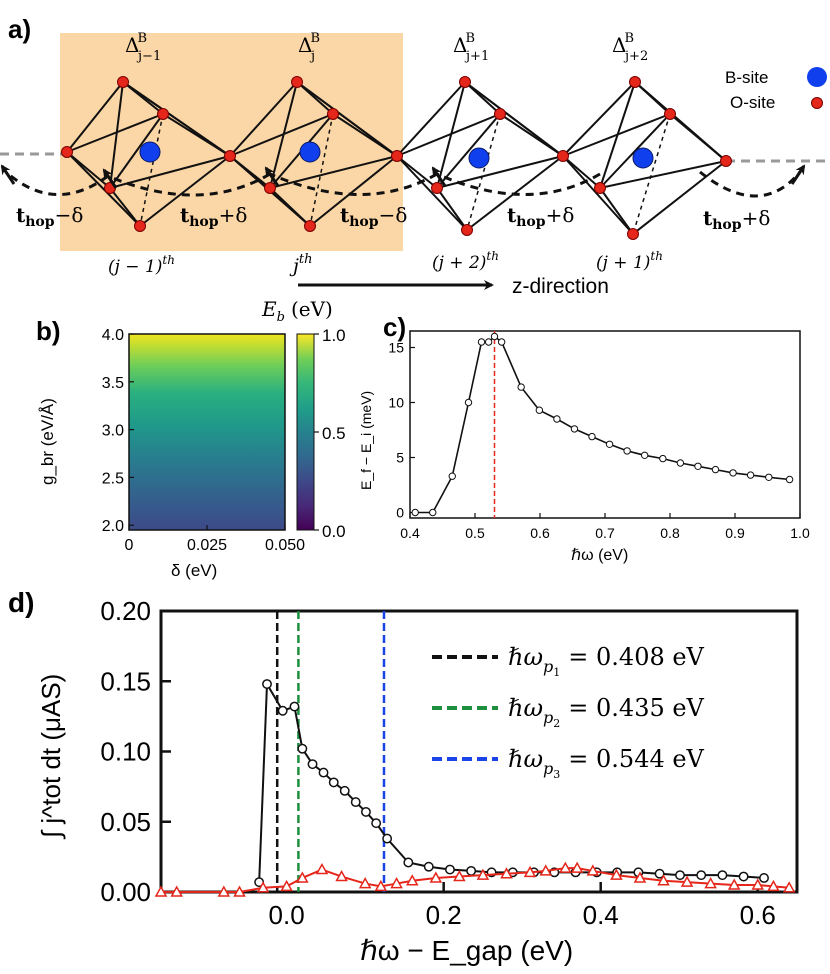 The image size is (830, 974). Describe the element at coordinates (758, 915) in the screenshot. I see `panel-d-xtick-label: 0.6` at that location.